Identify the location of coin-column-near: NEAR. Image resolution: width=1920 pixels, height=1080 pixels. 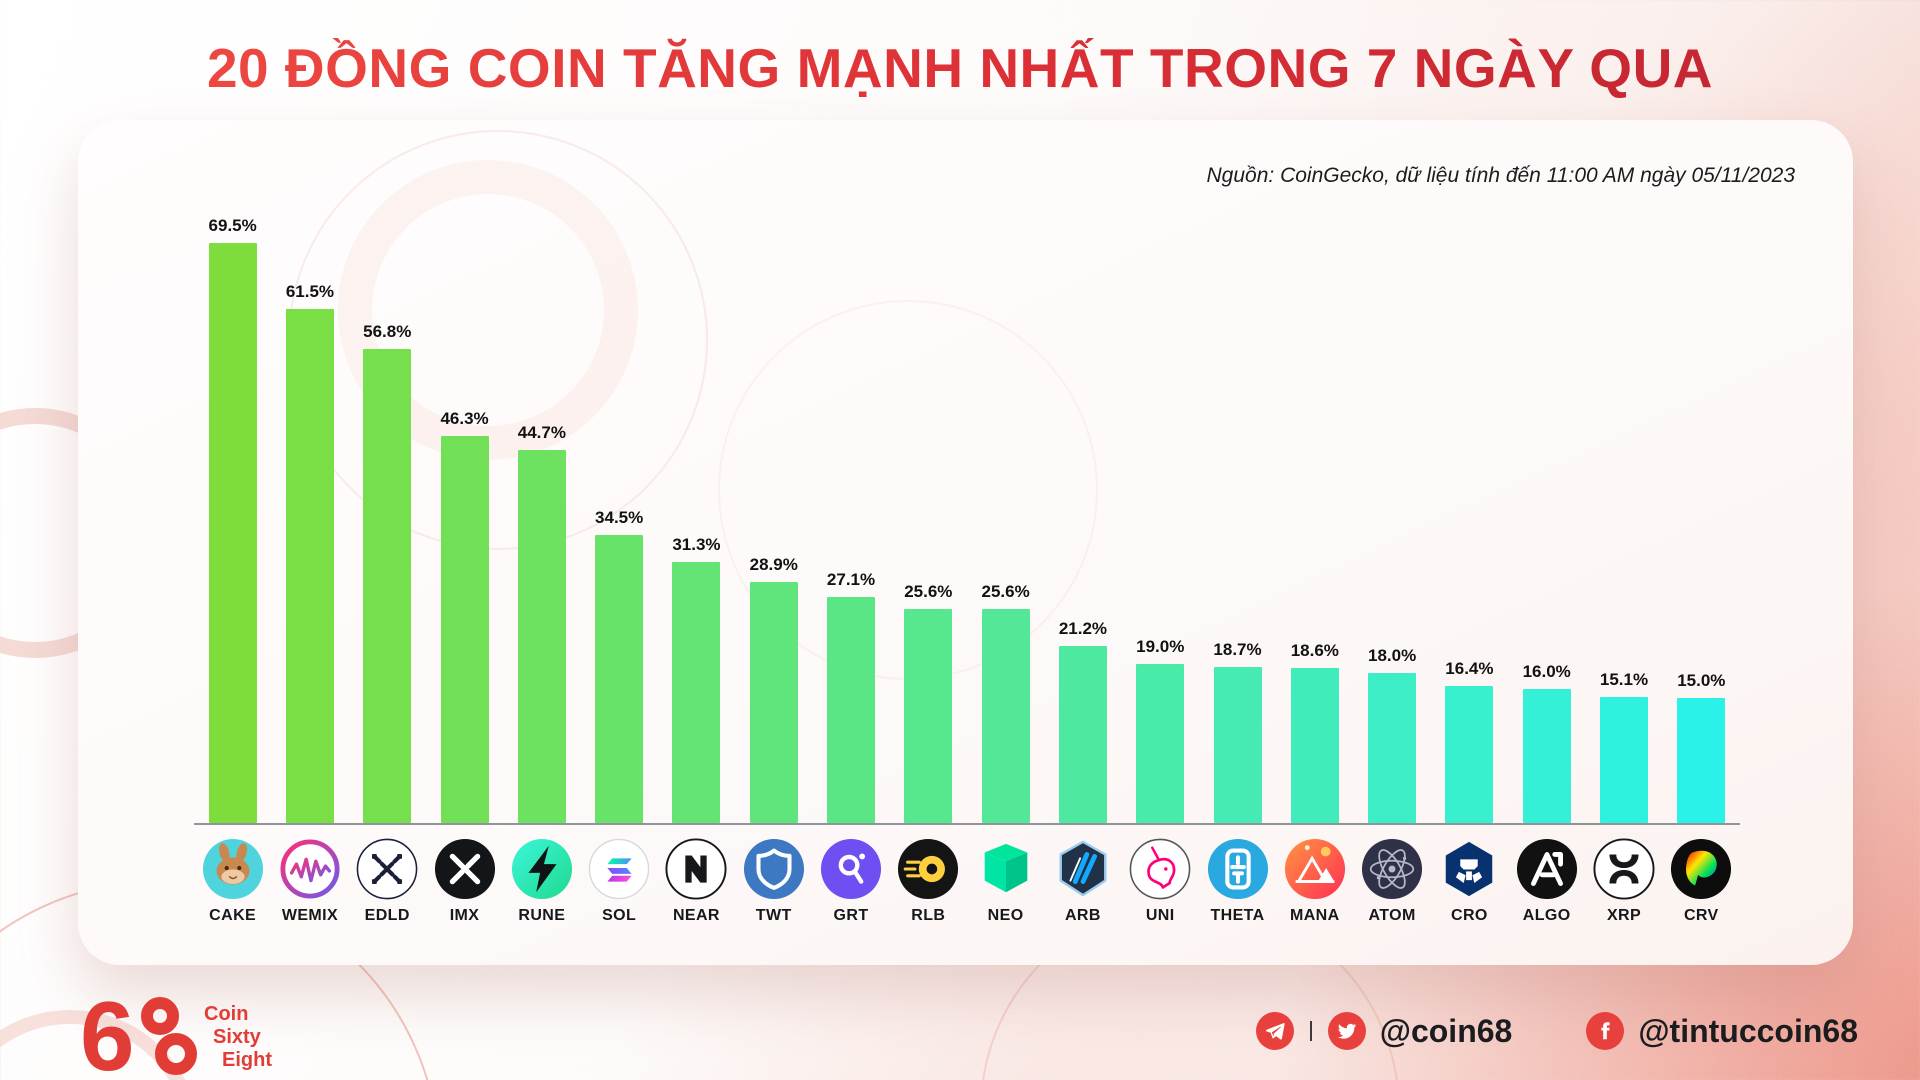
(696, 881).